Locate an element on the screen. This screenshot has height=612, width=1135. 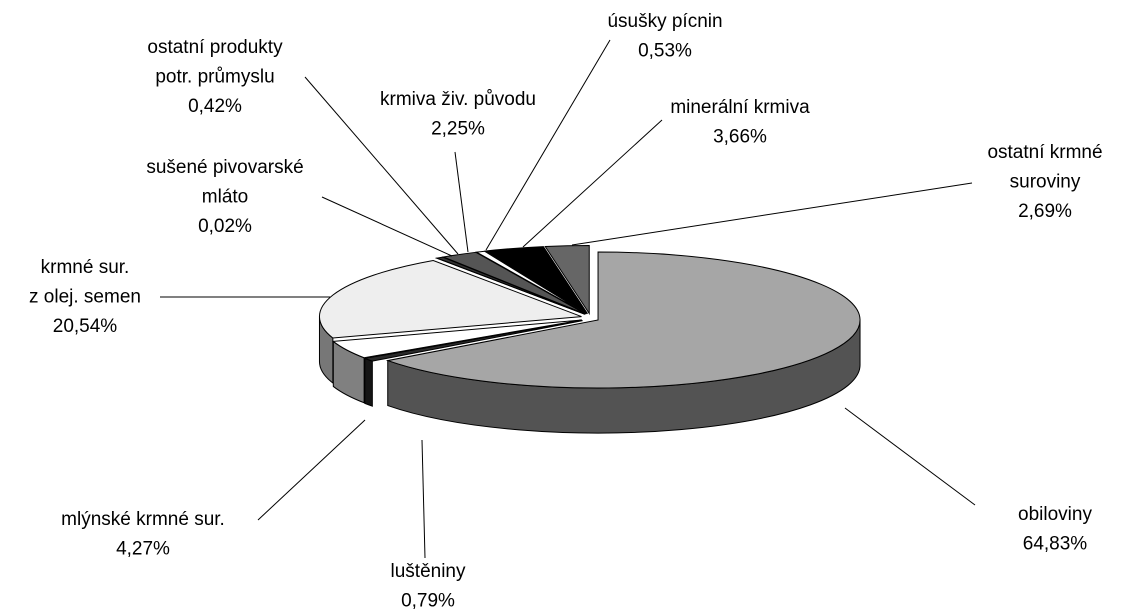
slice-label: ostatní produkty is located at coordinates (215, 47).